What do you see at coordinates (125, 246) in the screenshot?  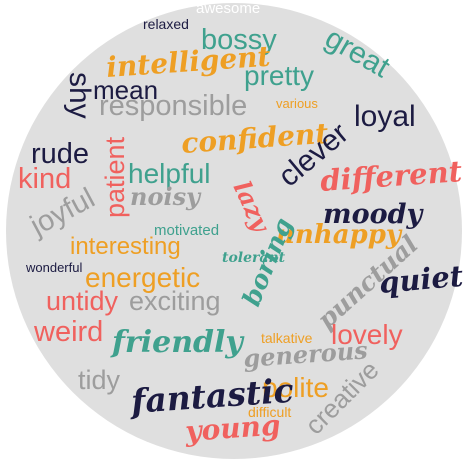 I see `word-interesting: interesting` at bounding box center [125, 246].